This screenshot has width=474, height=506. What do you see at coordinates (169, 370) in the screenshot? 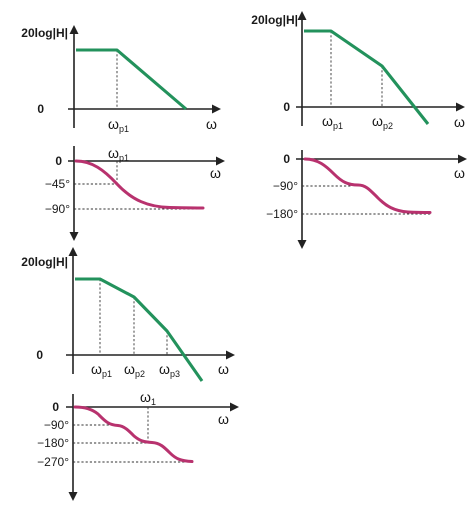
I see `panel-3-pole-3-label: ωp3` at bounding box center [169, 370].